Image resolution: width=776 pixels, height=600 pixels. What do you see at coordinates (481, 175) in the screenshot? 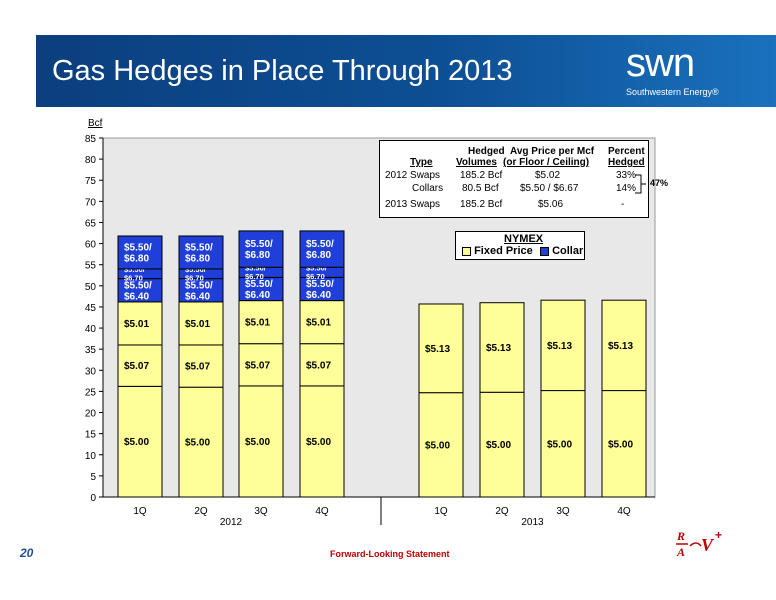
I see `row-2012-swaps-volume: 185.2 Bcf` at bounding box center [481, 175].